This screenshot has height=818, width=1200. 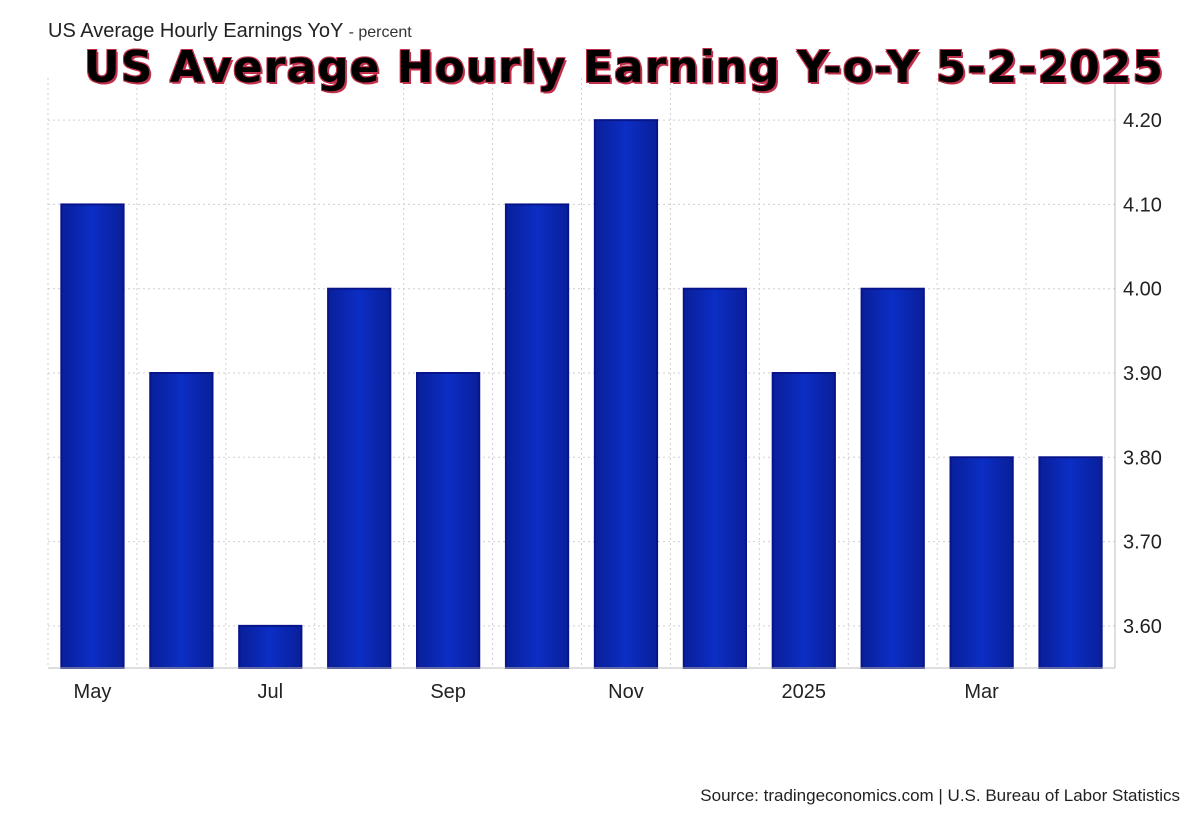 What do you see at coordinates (804, 692) in the screenshot?
I see `x-tick-label: 2025` at bounding box center [804, 692].